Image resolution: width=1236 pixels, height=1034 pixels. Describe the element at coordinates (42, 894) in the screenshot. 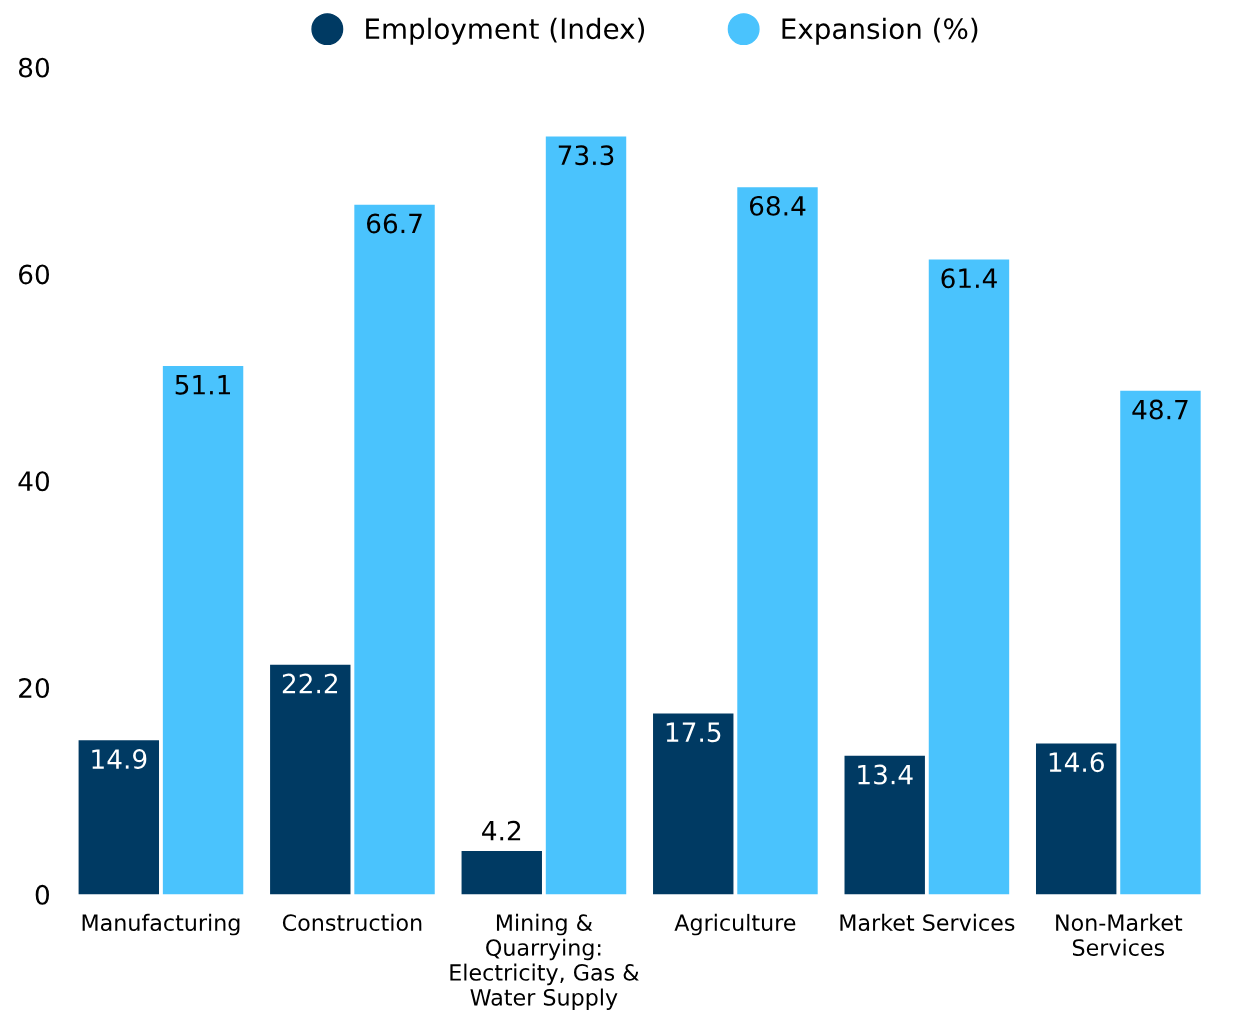

I see `y-tick-label: 0` at that location.